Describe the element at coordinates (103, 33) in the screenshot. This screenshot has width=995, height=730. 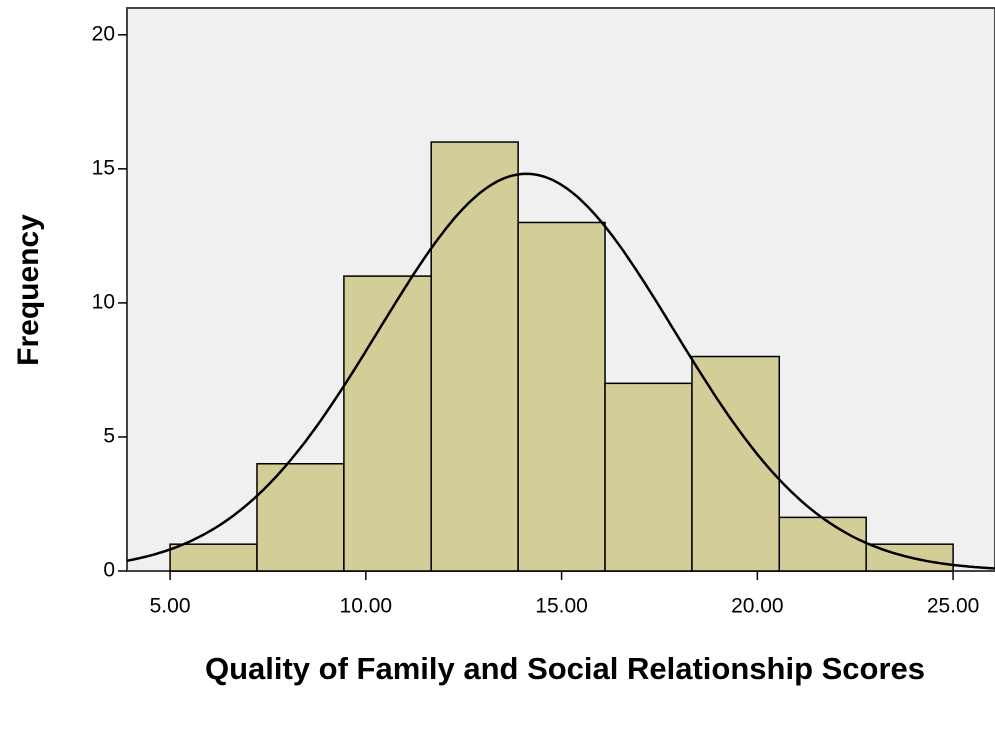
I see `y-tick-label: 20` at that location.